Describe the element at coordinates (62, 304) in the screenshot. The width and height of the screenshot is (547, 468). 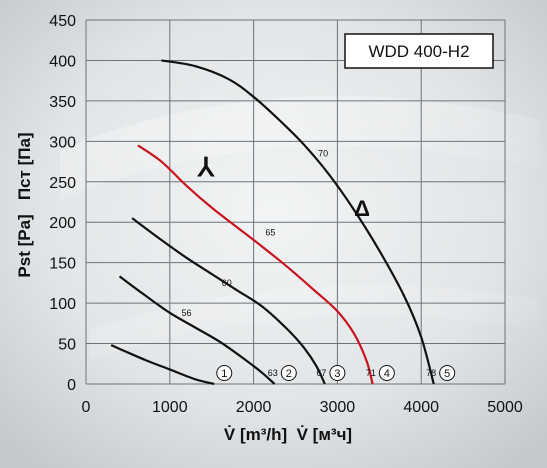
I see `y-tick-label: 100` at that location.